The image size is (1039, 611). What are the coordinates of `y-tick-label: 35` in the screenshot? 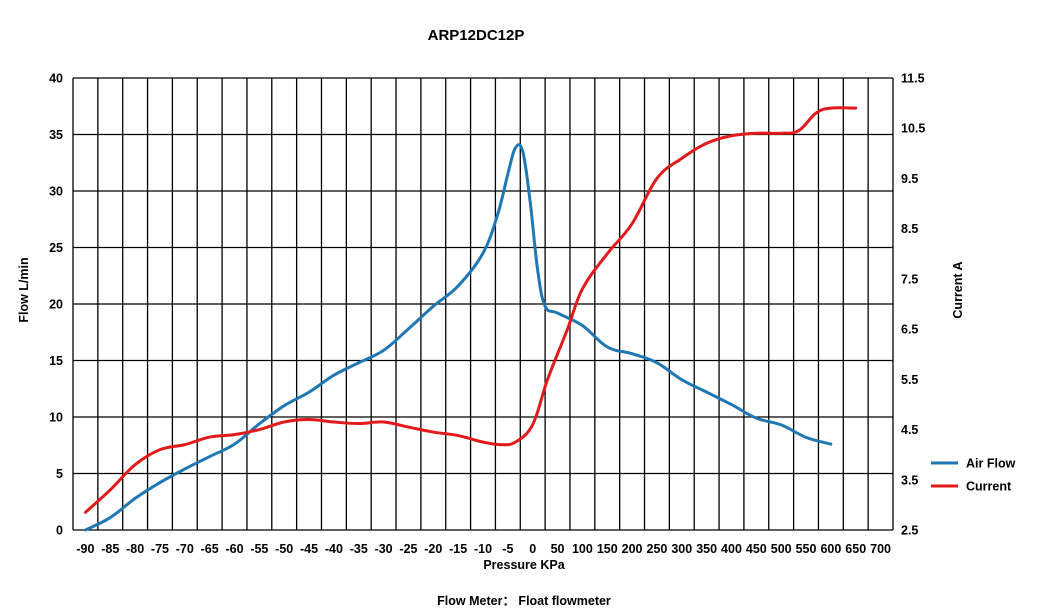 It's located at (56, 135).